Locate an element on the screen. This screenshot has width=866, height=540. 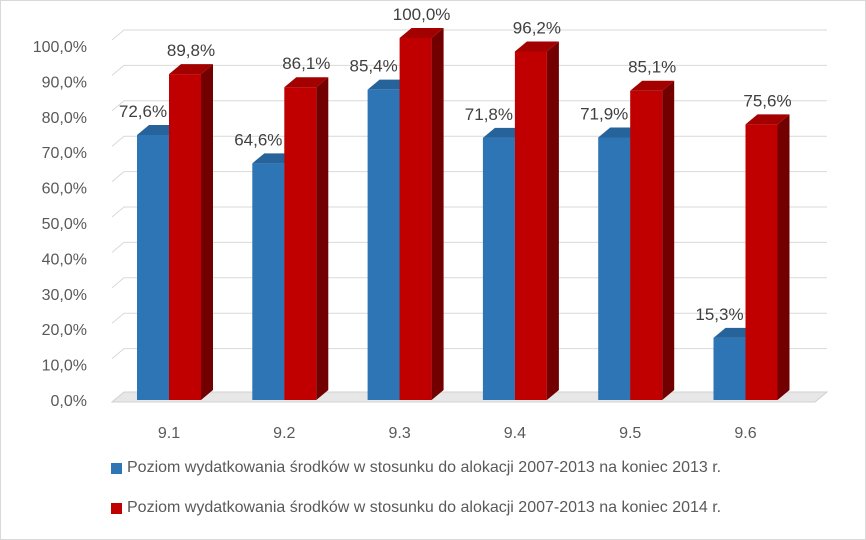
data-label: 100,0% is located at coordinates (422, 14).